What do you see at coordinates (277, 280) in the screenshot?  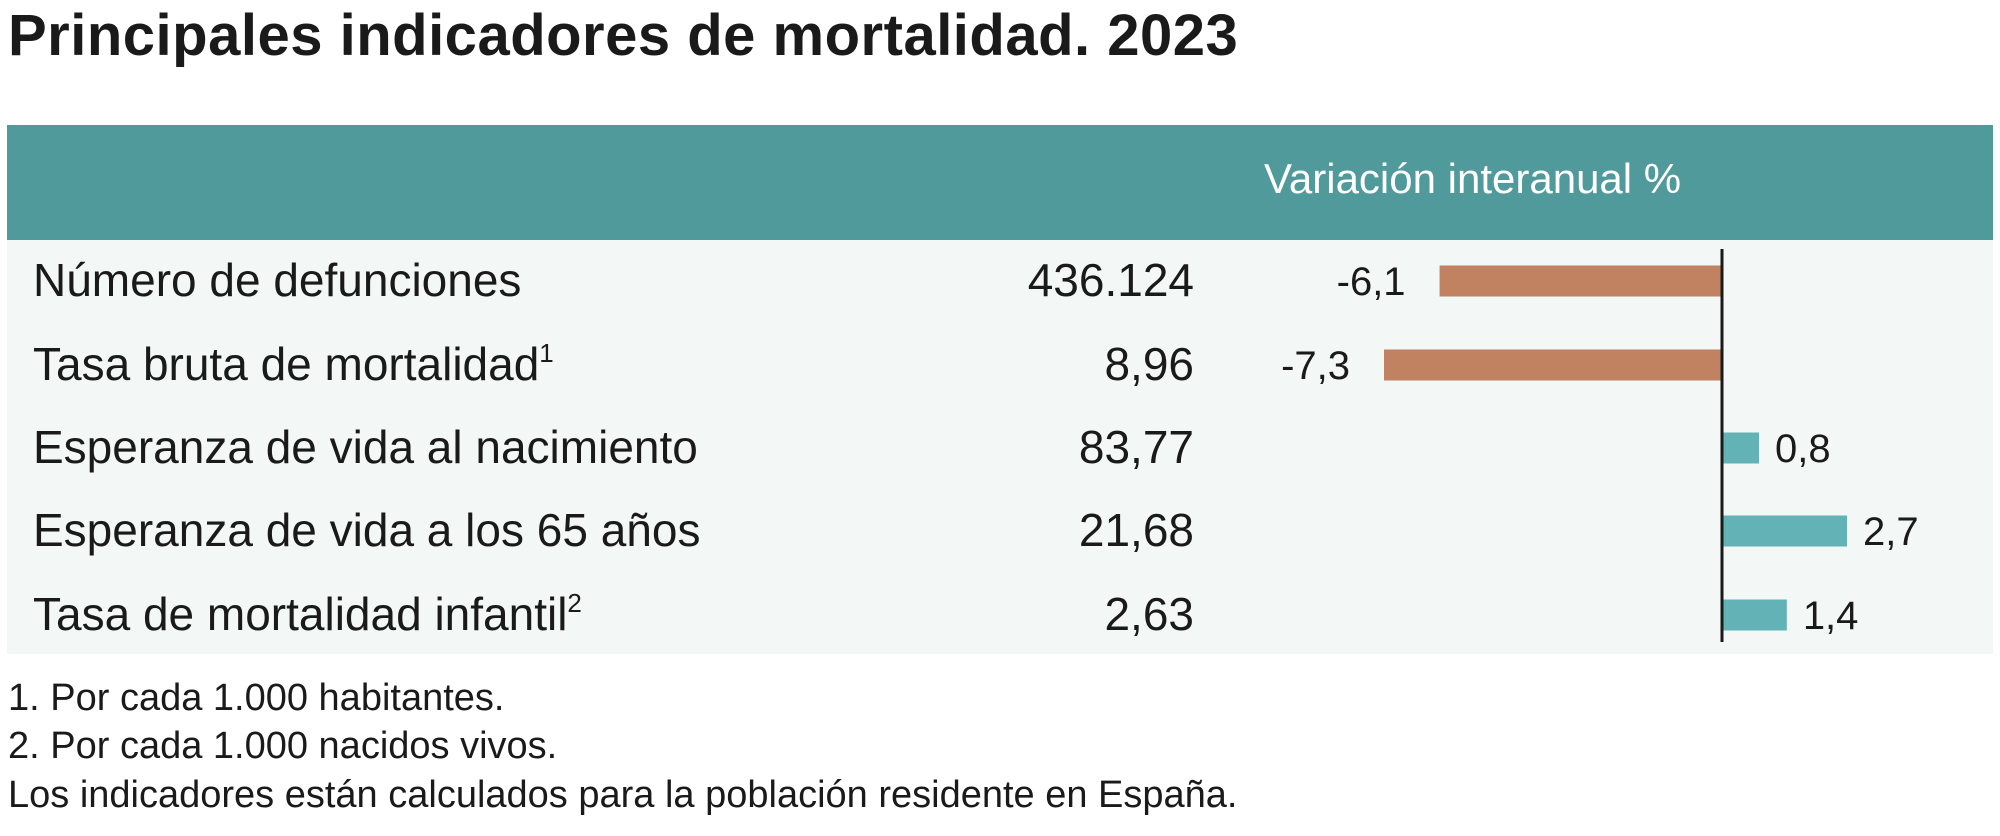 I see `row-label-defunciones: Número de defunciones` at bounding box center [277, 280].